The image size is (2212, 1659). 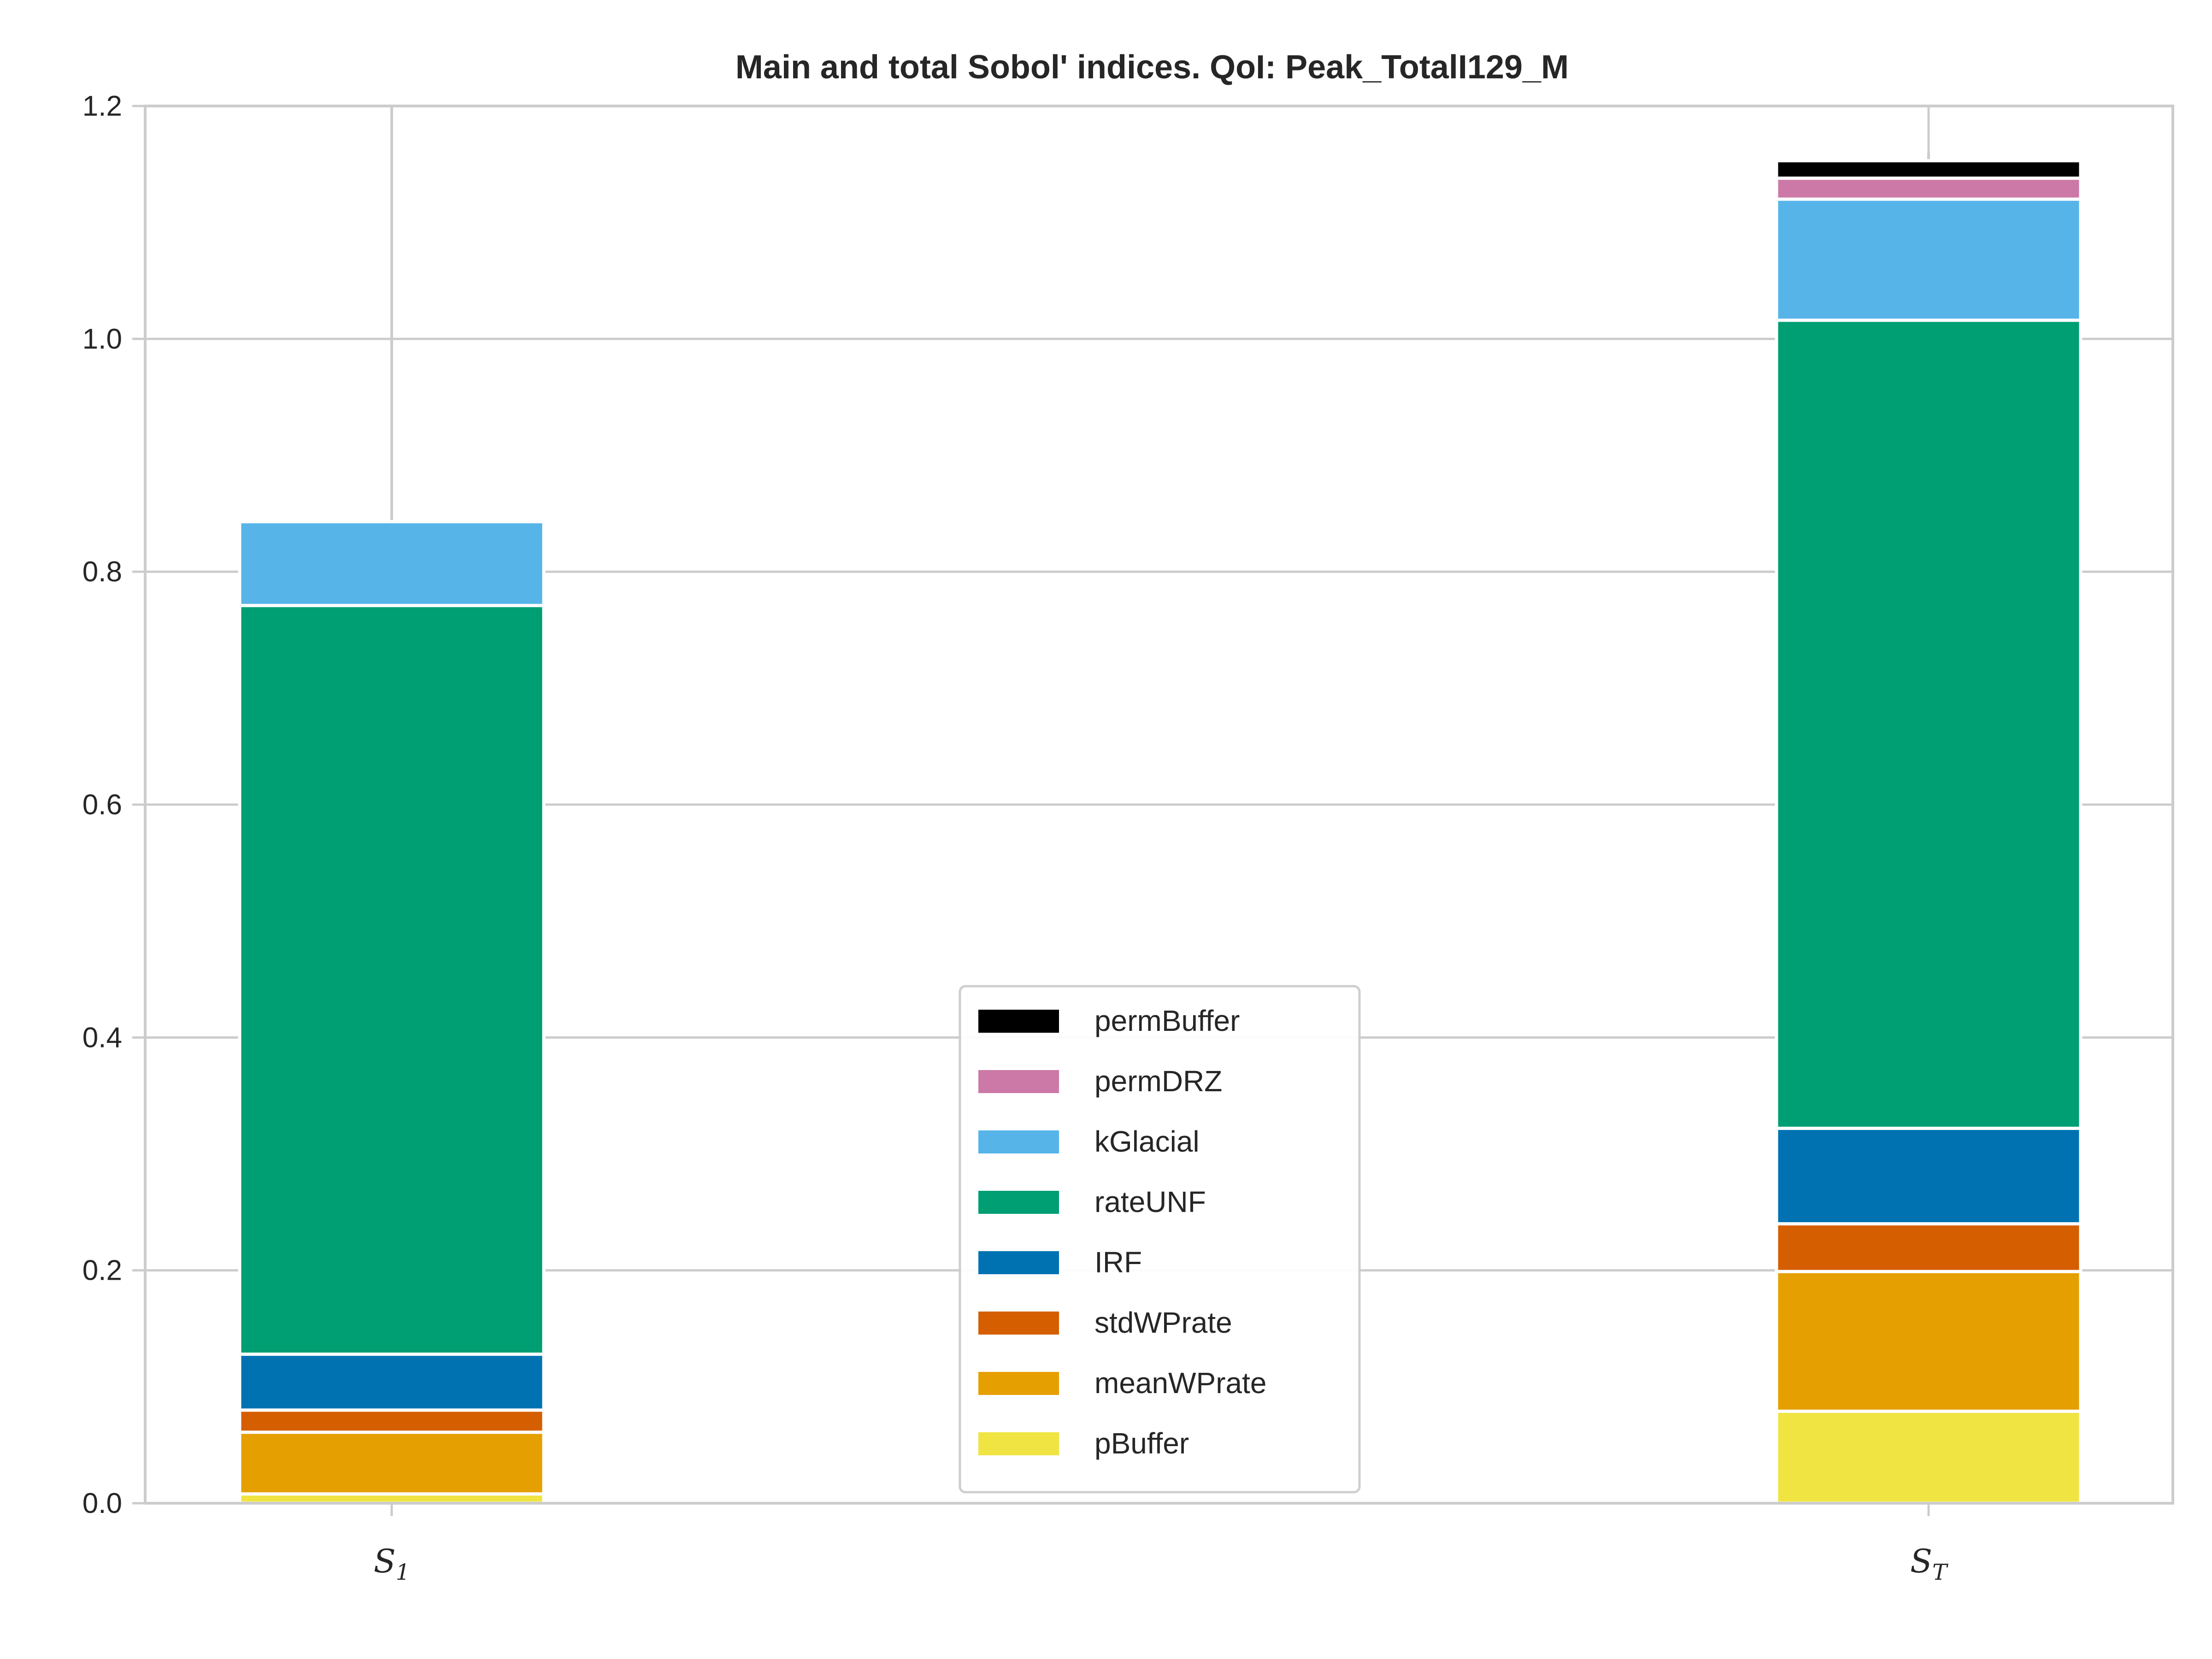 I want to click on bar-segment-pBuffer, so click(x=1929, y=1457).